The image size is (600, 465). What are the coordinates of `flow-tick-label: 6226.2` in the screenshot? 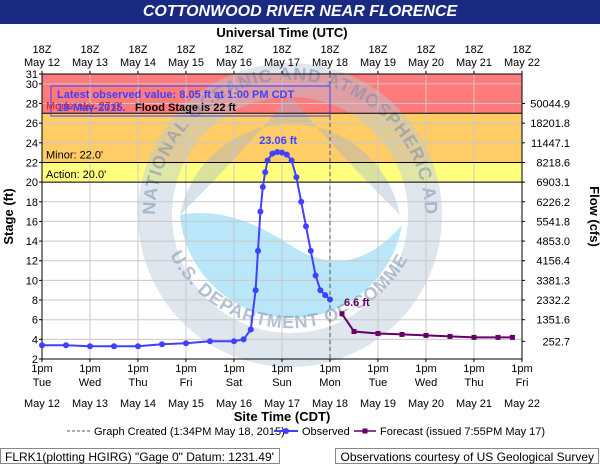 It's located at (553, 203).